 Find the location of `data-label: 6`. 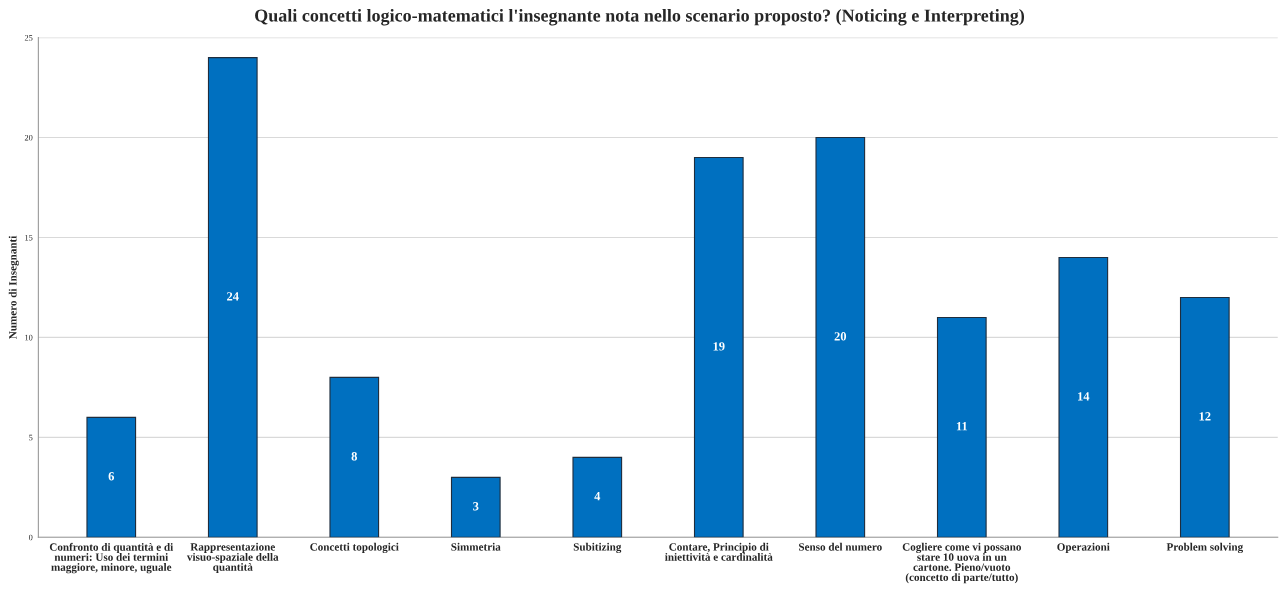

data-label: 6 is located at coordinates (111, 476).